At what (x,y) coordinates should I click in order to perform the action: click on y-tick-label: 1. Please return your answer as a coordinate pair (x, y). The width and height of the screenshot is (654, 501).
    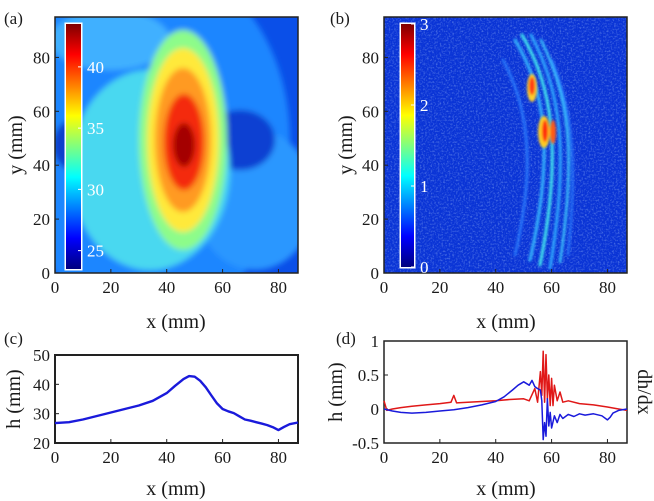
    Looking at the image, I should click on (375, 341).